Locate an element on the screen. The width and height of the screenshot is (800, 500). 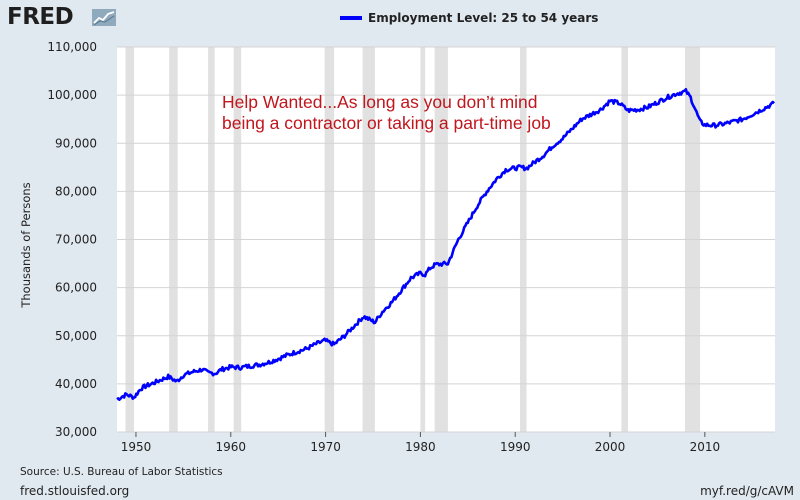
y-tick-label: 60,000 is located at coordinates (76, 288).